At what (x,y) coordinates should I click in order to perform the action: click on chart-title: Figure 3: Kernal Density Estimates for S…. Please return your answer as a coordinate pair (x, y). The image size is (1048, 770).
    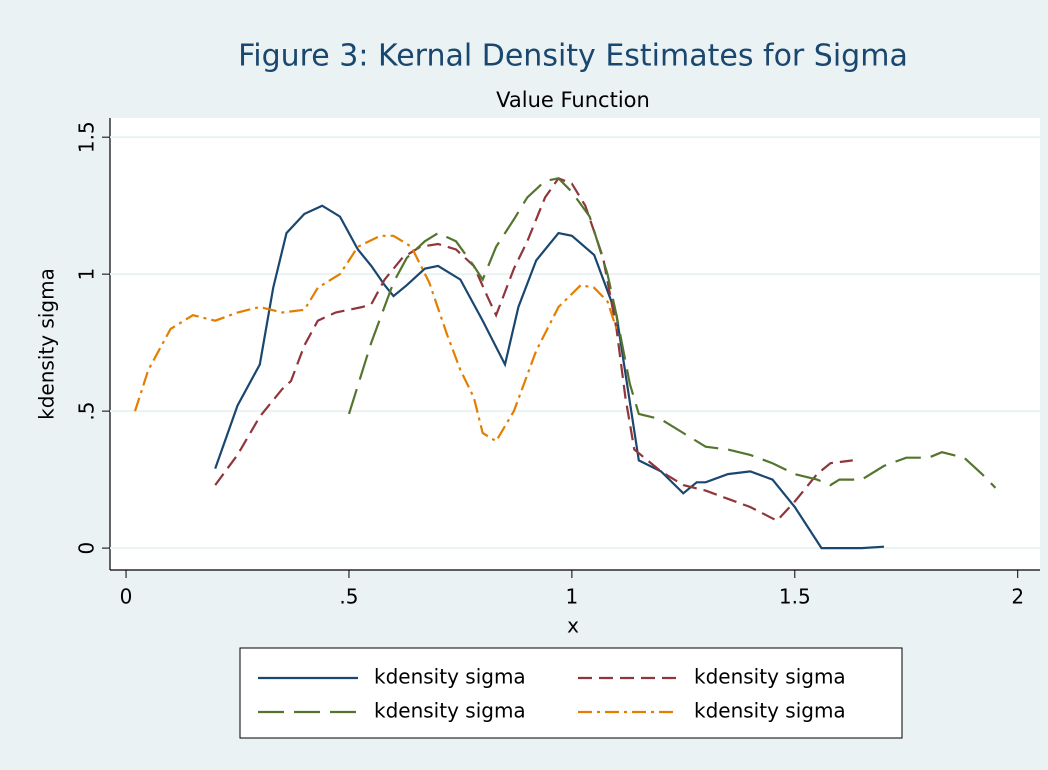
    Looking at the image, I should click on (573, 56).